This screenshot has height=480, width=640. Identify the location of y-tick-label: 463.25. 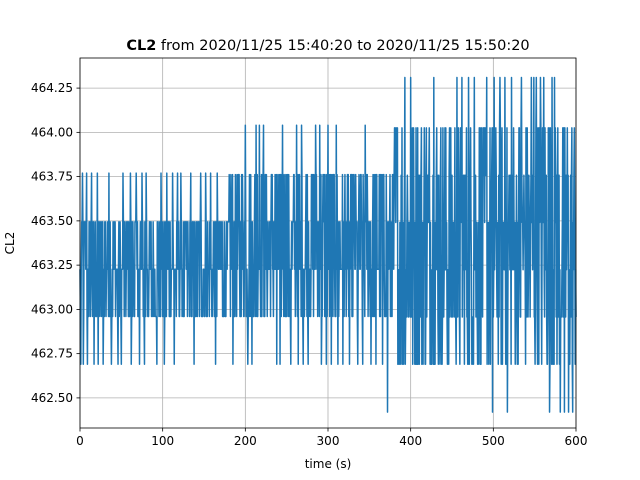
(52, 265).